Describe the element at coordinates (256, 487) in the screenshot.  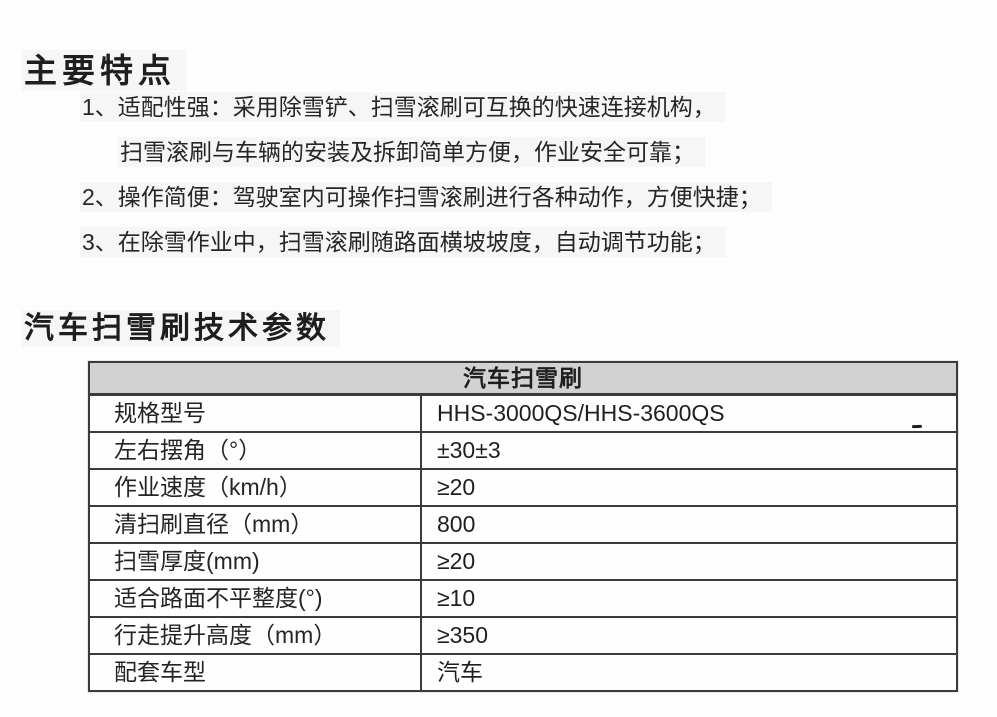
I see `row-label: 作业速度（km/h）` at that location.